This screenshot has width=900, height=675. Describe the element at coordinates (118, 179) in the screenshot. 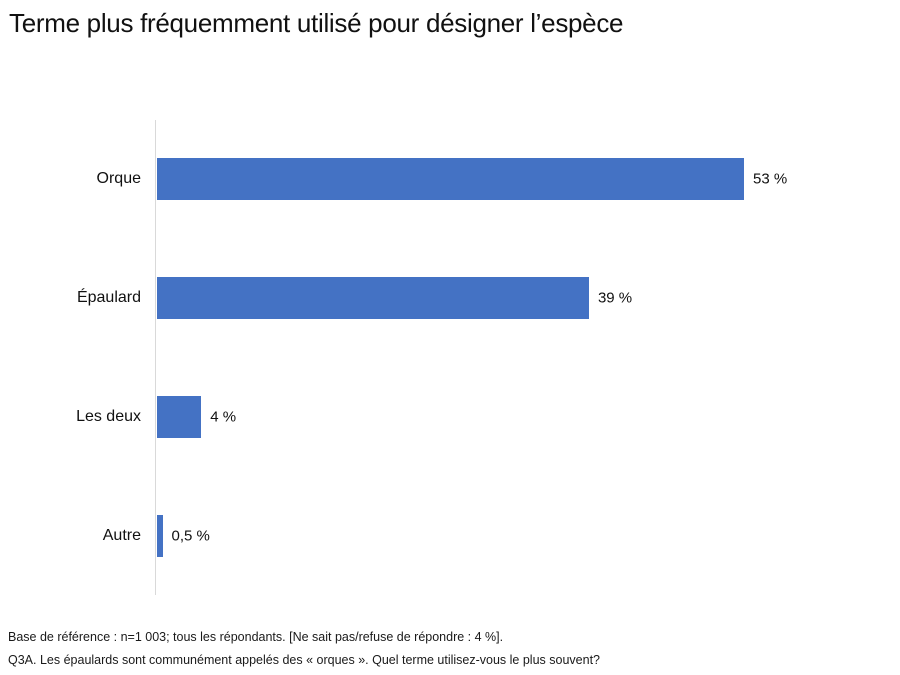

I see `category-label: Orque` at that location.